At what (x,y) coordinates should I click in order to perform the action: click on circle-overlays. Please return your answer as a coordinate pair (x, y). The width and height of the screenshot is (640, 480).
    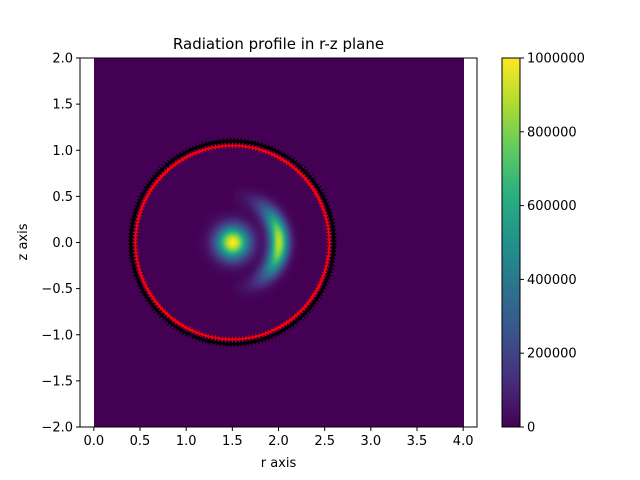
    Looking at the image, I should click on (232, 242).